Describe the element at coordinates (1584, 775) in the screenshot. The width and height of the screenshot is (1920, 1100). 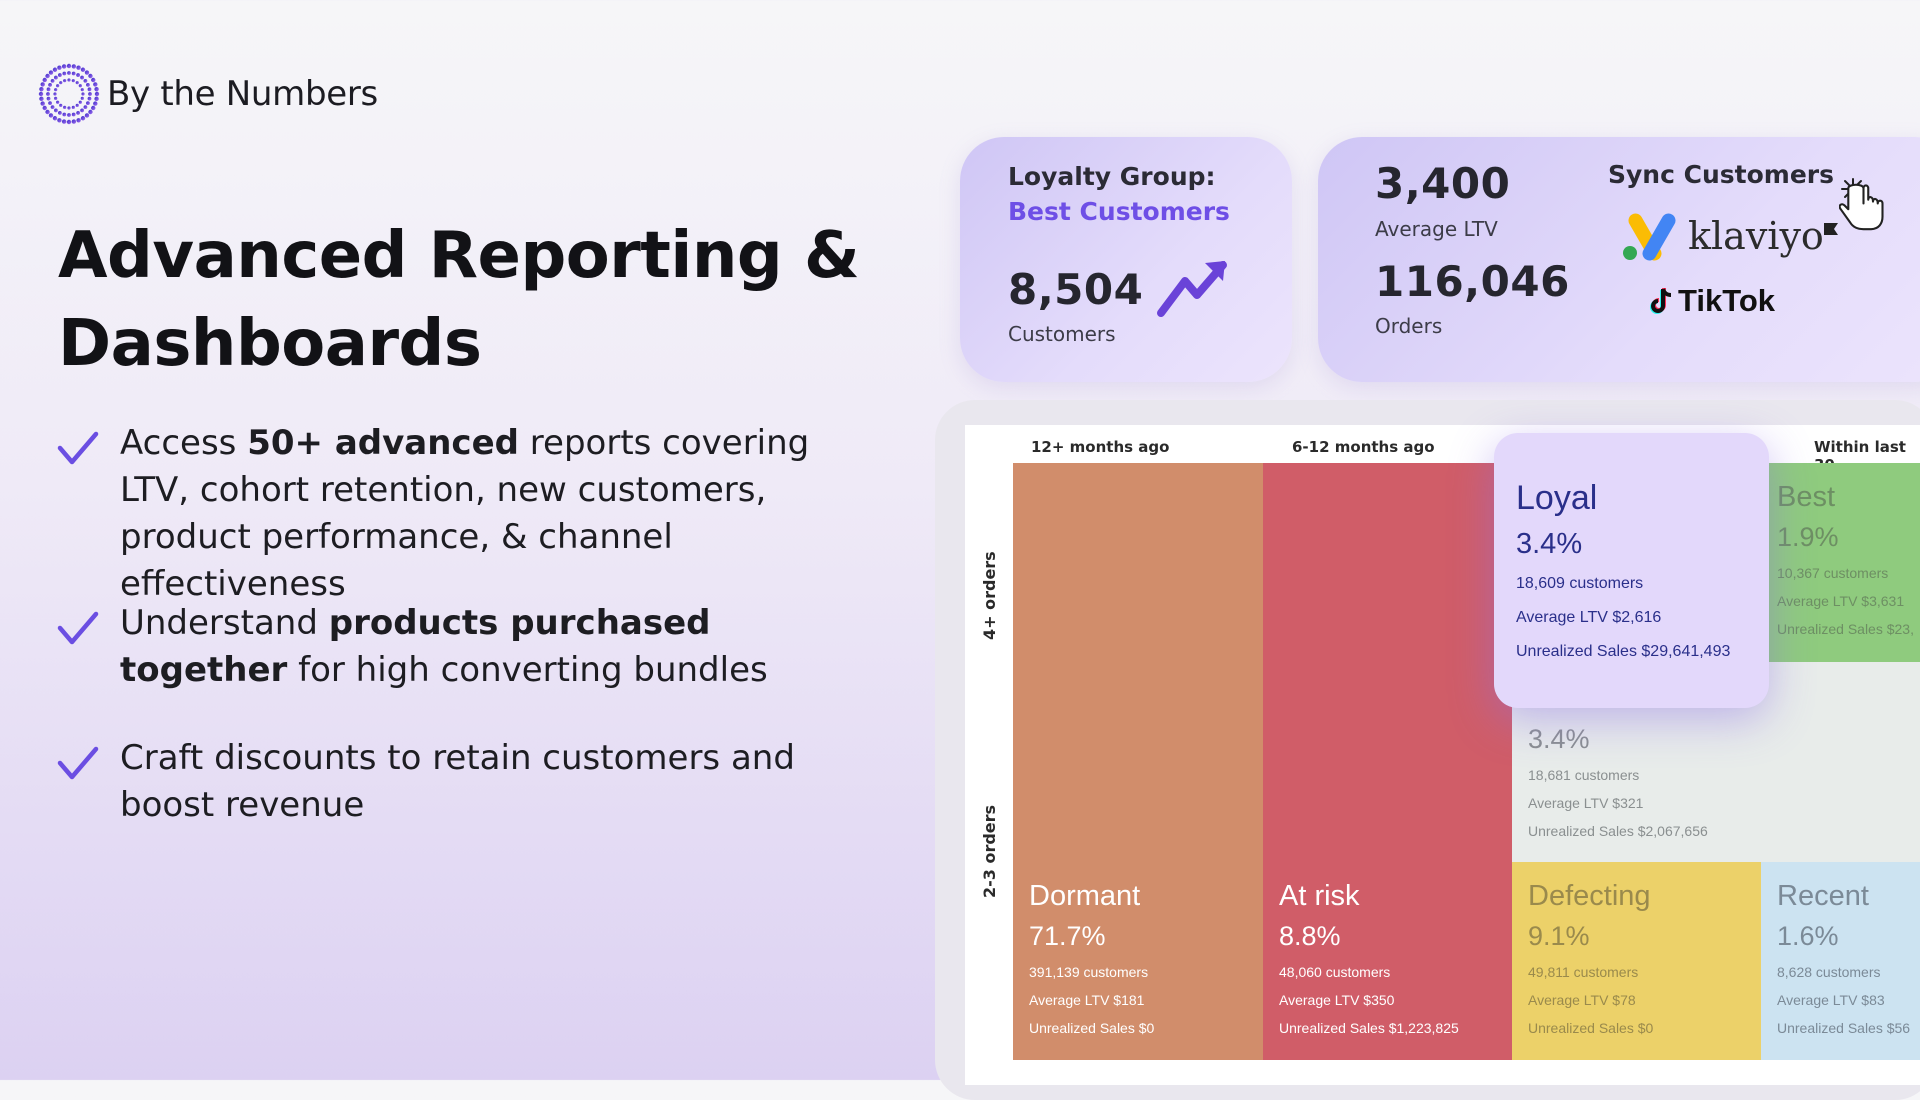
I see `segment-customers: 18,681 customers` at that location.